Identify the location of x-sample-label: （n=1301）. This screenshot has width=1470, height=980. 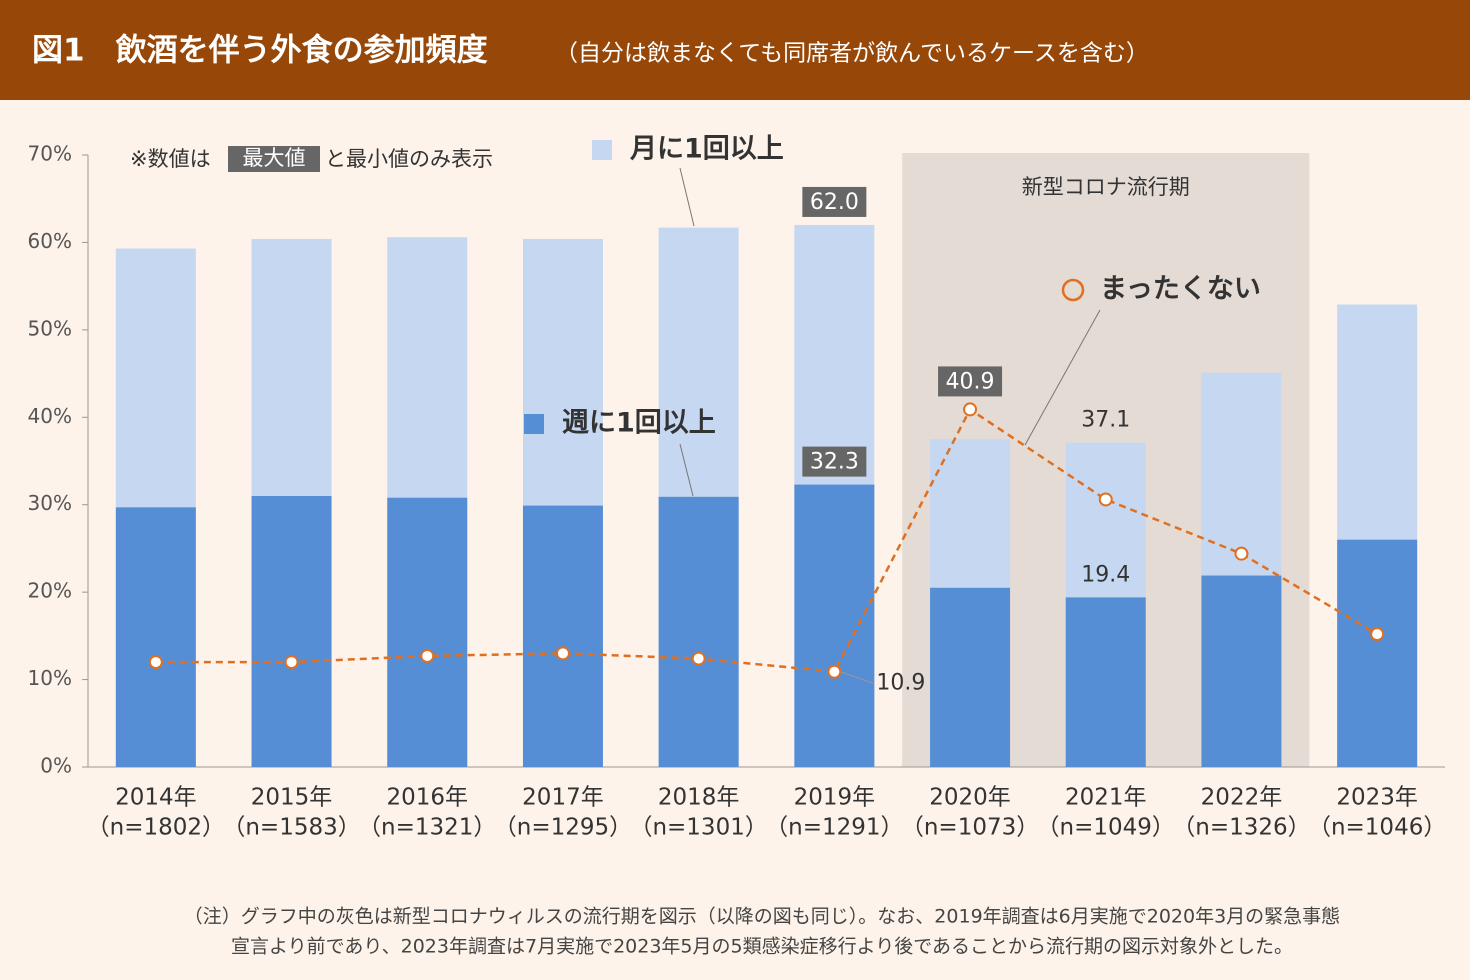
(698, 828).